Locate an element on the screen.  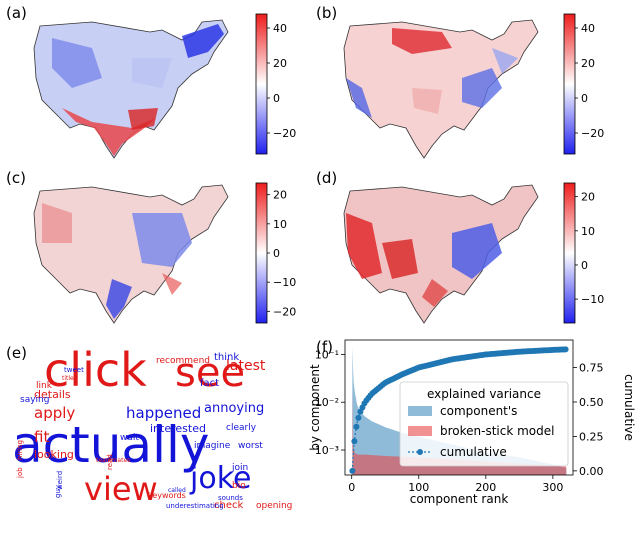
word-actually: actually is located at coordinates (110, 445).